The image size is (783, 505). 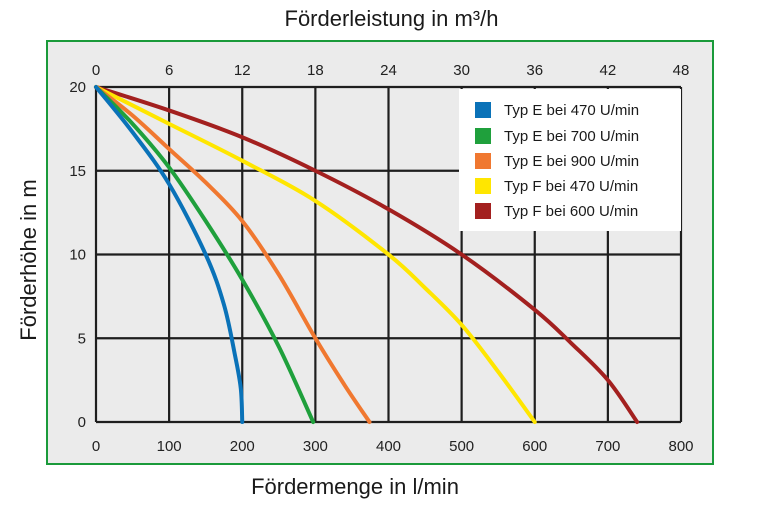 I want to click on curve-line, so click(x=169, y=254).